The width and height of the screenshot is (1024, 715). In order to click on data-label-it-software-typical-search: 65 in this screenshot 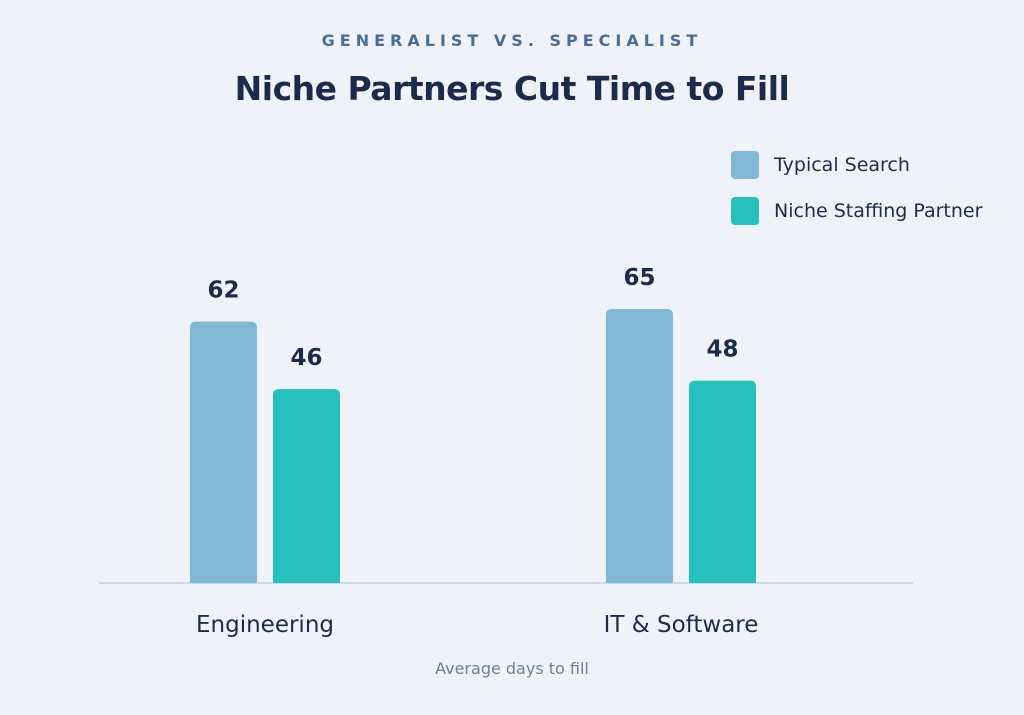, I will do `click(639, 278)`.